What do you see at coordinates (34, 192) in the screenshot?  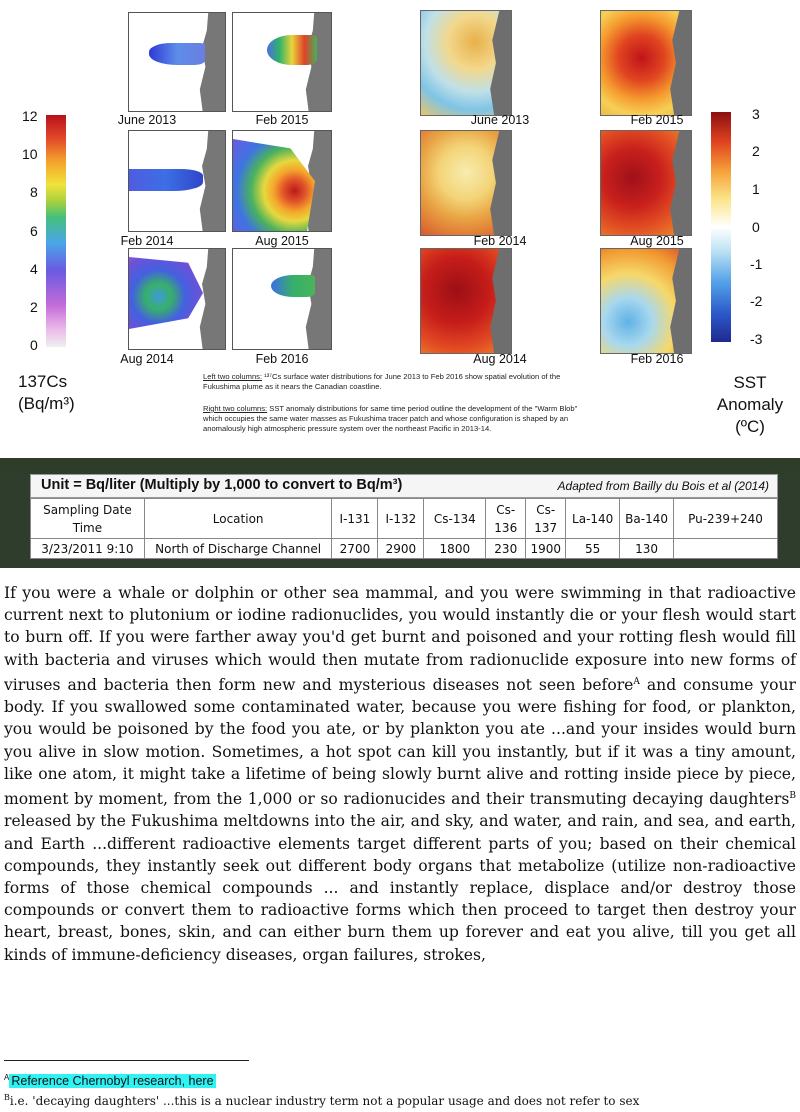 I see `cs-tick: 8` at bounding box center [34, 192].